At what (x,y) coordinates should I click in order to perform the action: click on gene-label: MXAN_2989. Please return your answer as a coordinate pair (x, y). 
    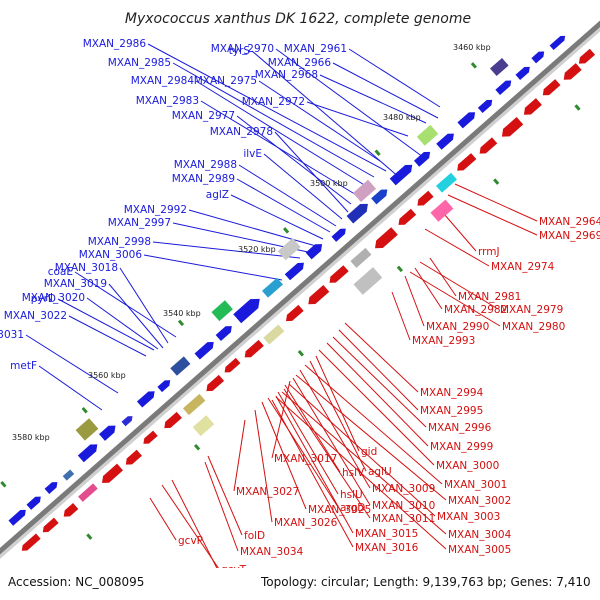
    Looking at the image, I should click on (203, 179).